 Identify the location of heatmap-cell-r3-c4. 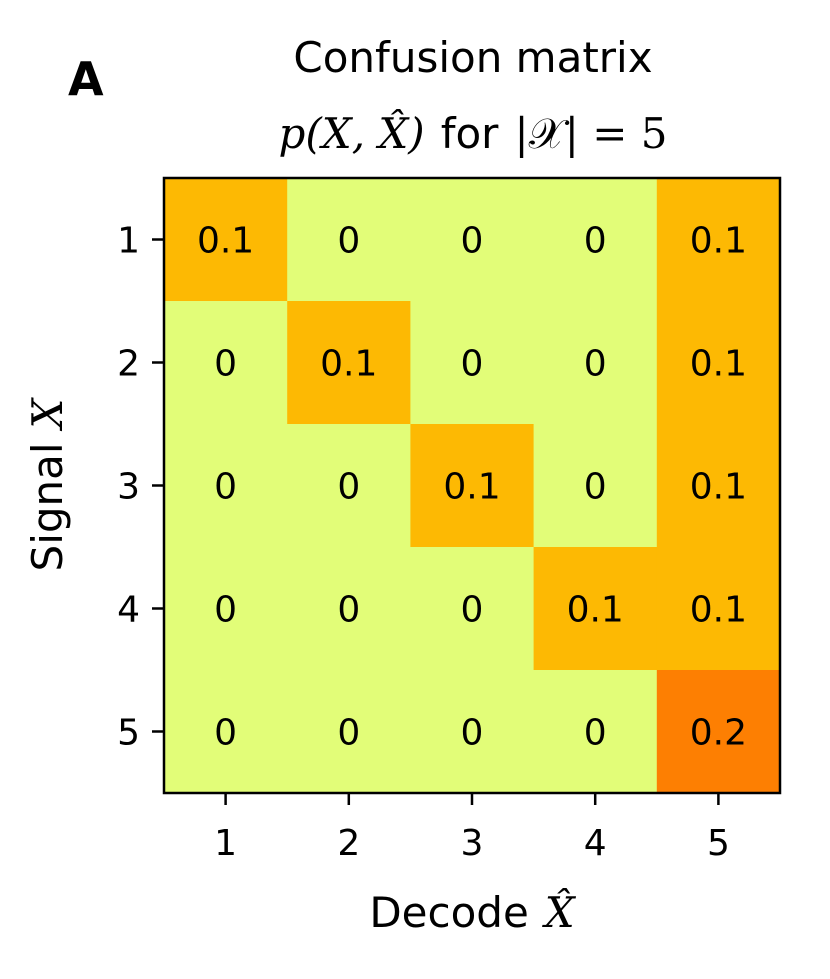
(595, 486).